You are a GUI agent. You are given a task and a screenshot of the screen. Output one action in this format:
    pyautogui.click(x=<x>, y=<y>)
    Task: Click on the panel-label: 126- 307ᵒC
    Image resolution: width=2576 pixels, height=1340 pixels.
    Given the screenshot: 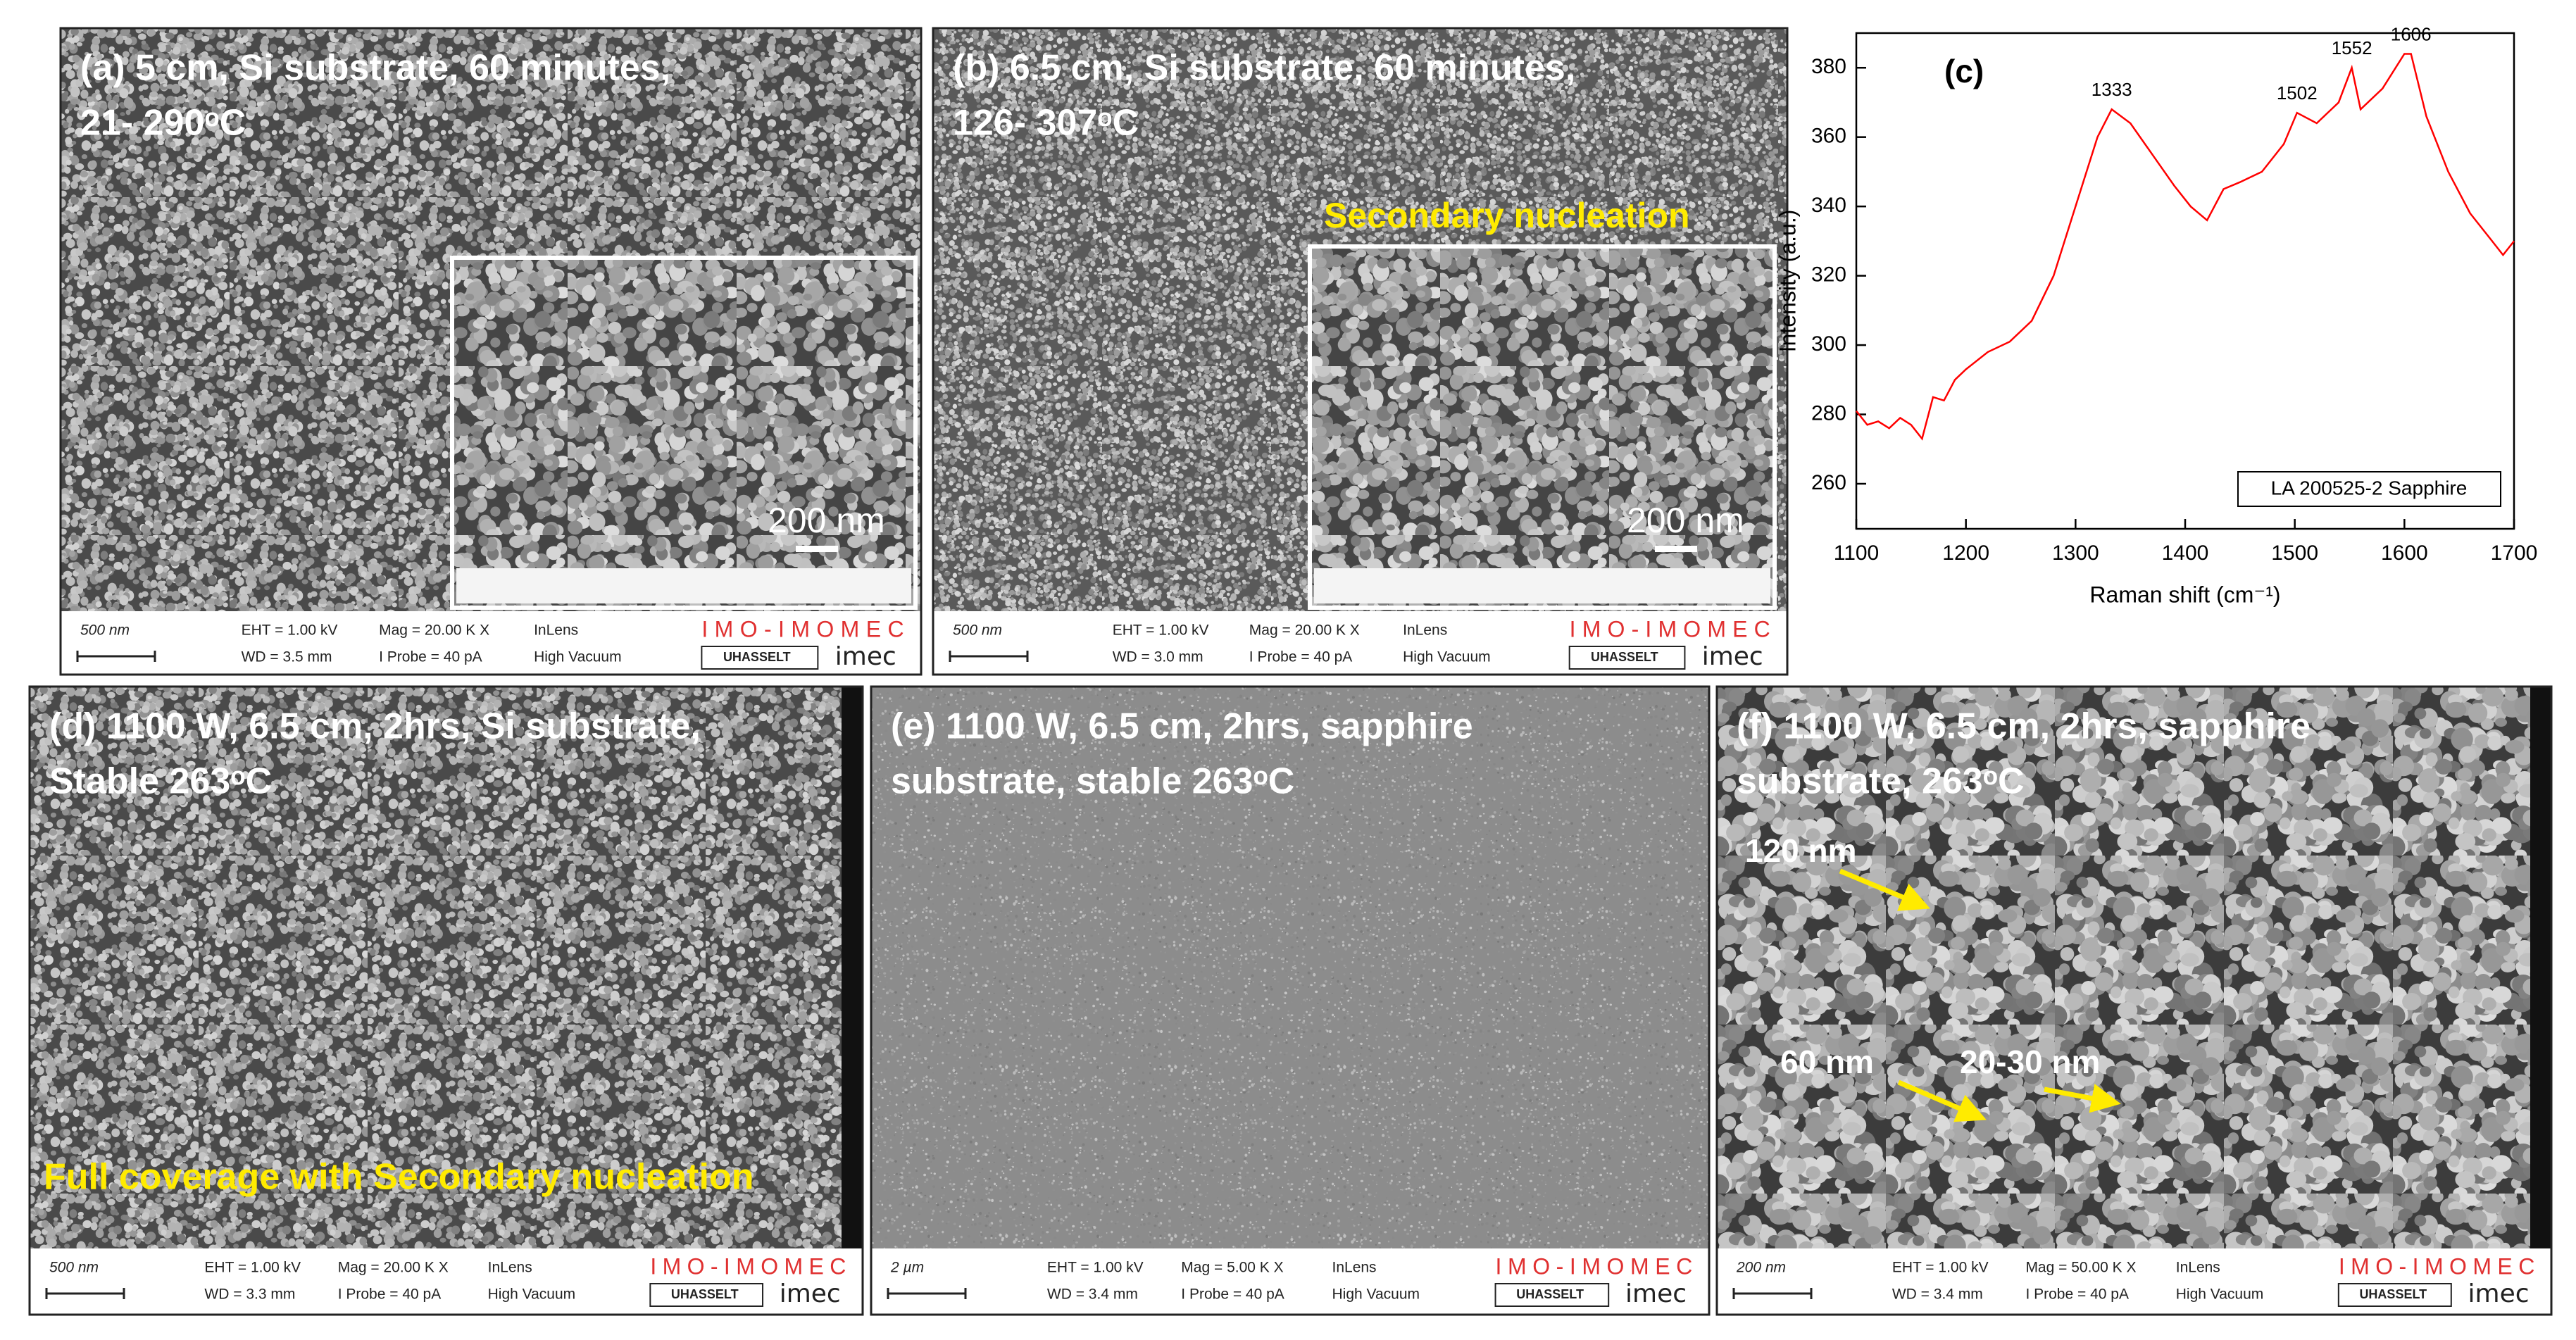 What is the action you would take?
    pyautogui.click(x=1046, y=124)
    